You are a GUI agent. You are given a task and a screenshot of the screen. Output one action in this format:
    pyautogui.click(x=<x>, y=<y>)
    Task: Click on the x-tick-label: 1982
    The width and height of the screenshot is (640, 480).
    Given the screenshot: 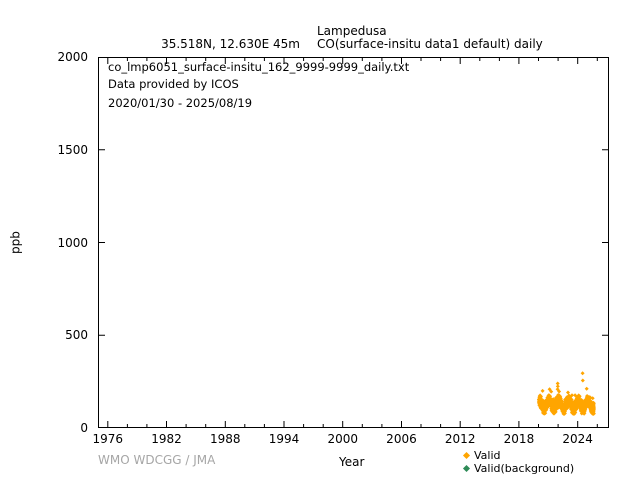 What is the action you would take?
    pyautogui.click(x=166, y=439)
    